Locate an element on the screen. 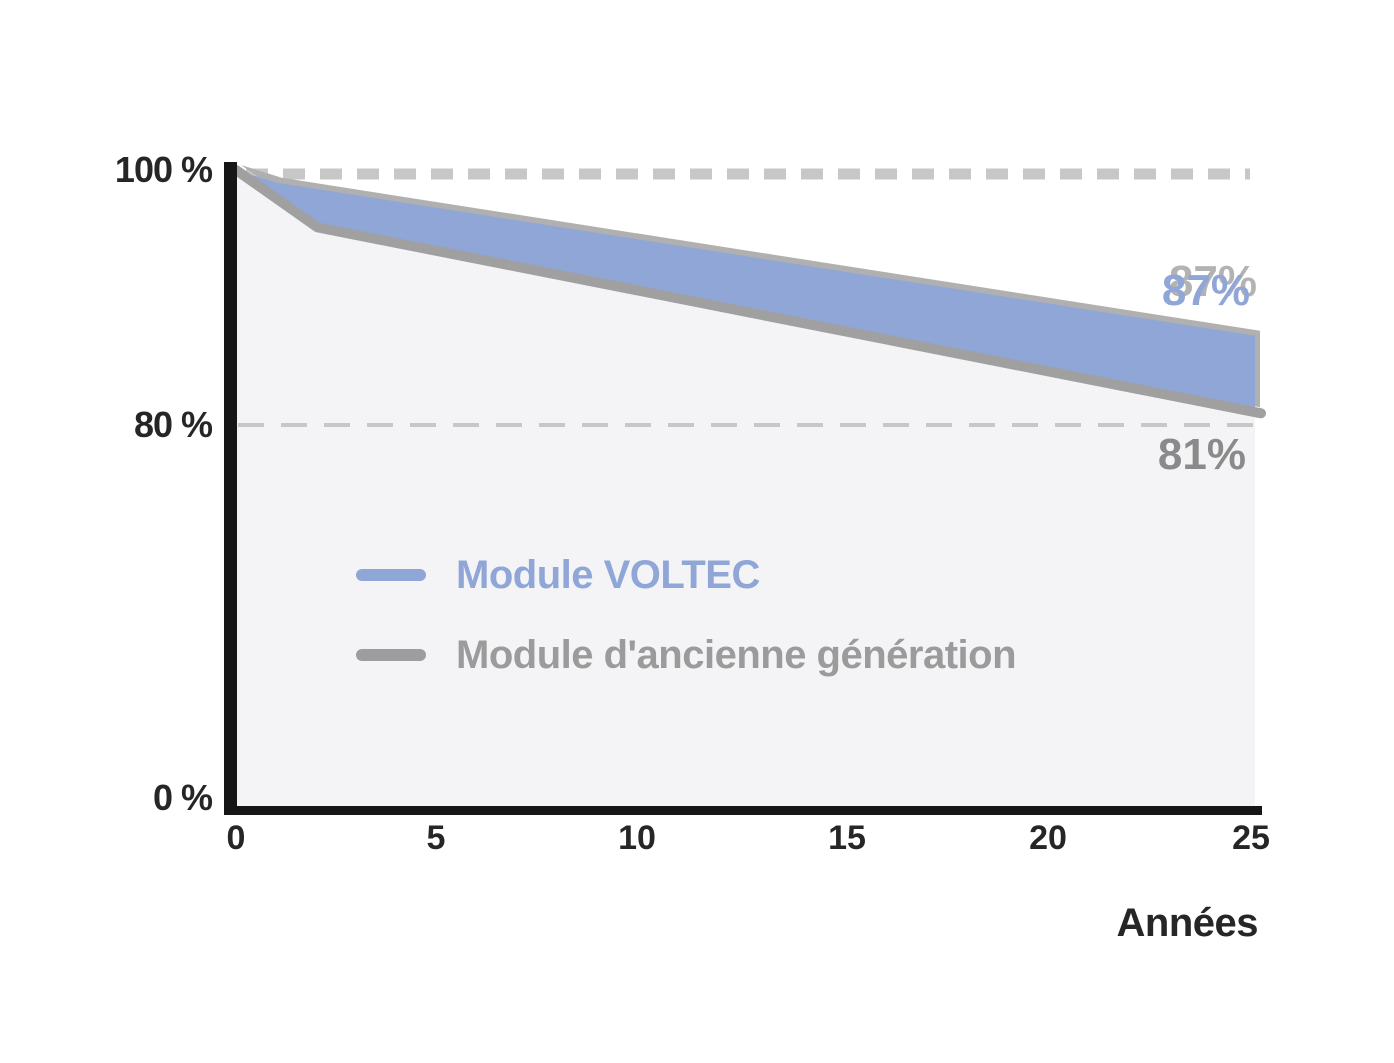 The height and width of the screenshot is (1063, 1394). x-tick-15: 15 is located at coordinates (847, 838).